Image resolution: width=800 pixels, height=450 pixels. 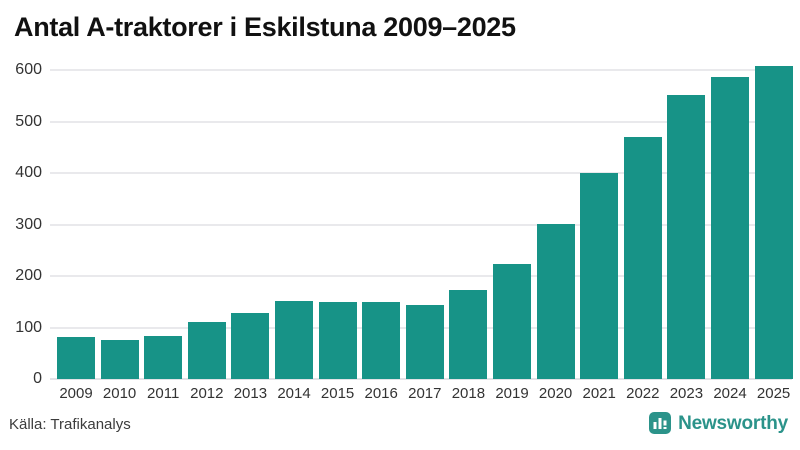 What do you see at coordinates (468, 334) in the screenshot?
I see `bar-2018` at bounding box center [468, 334].